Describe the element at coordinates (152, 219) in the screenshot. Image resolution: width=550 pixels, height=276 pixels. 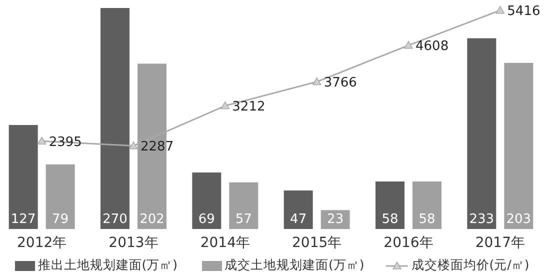
I see `data-label: 202` at that location.